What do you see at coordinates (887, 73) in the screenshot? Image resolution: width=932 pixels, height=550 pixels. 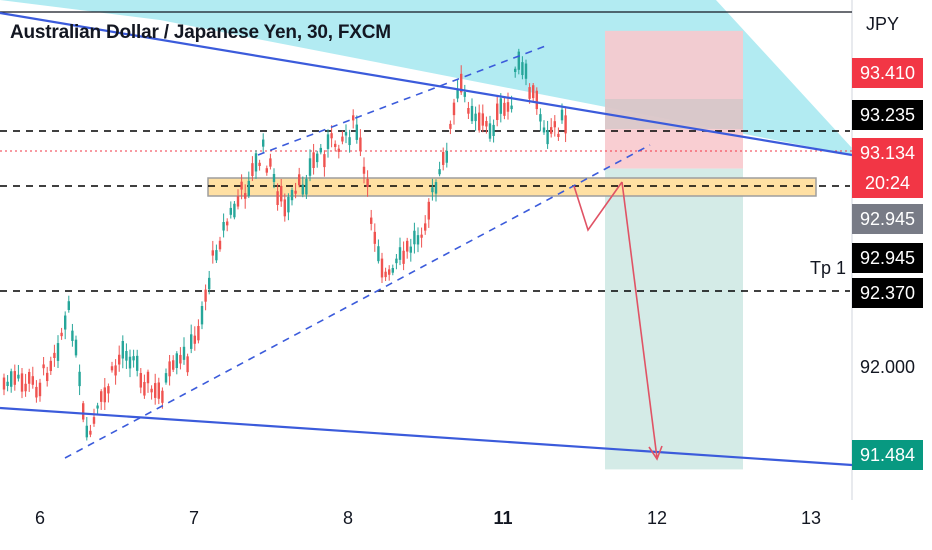 I see `price-label-stop: 93.410` at bounding box center [887, 73].